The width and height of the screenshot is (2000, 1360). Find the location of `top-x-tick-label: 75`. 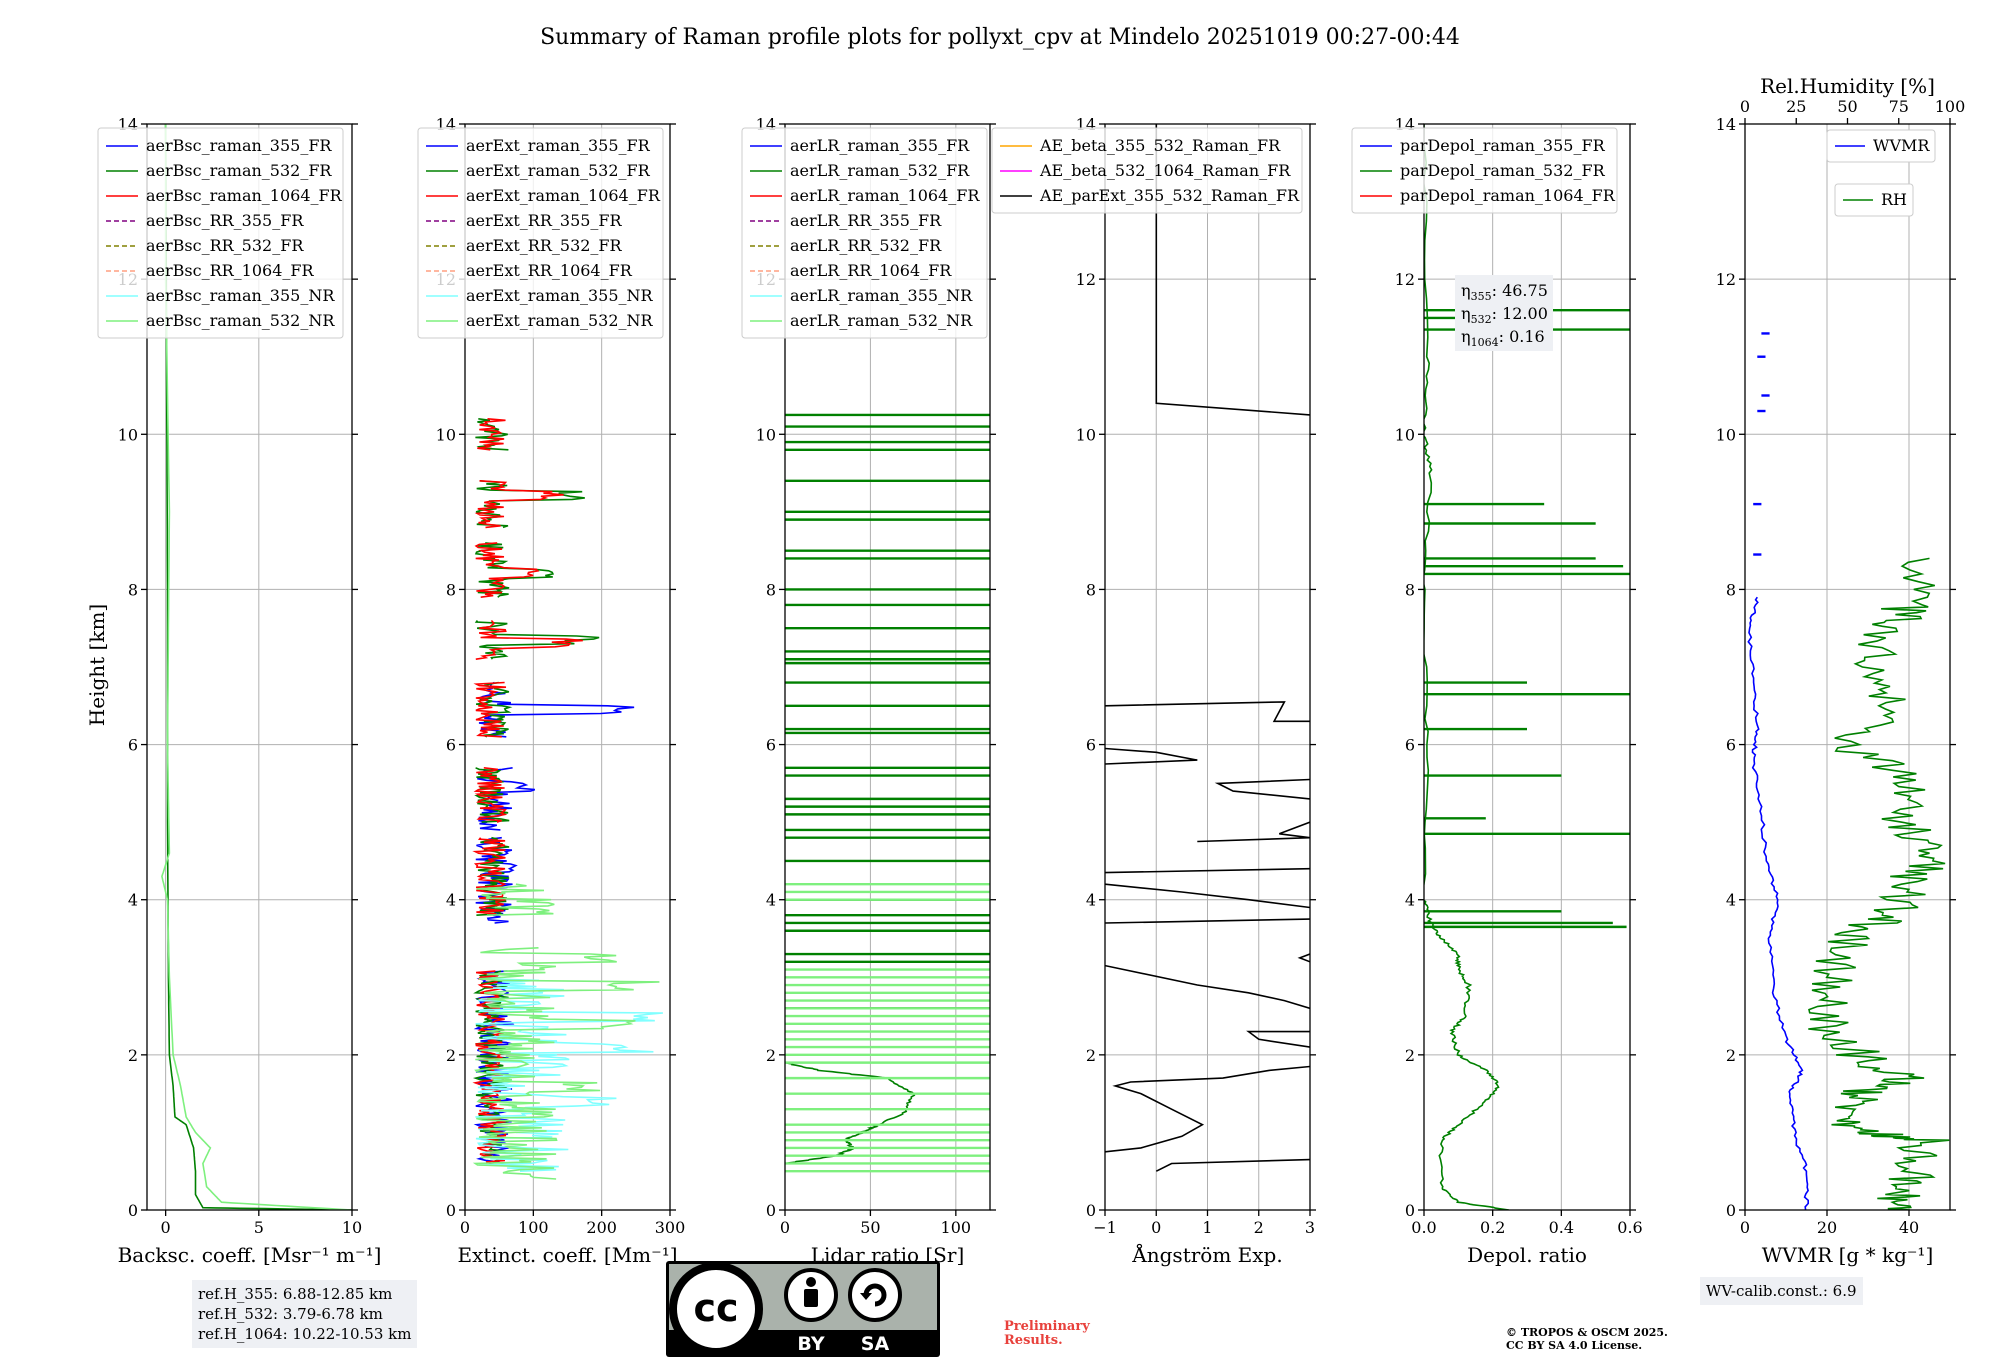

top-x-tick-label: 75 is located at coordinates (1899, 106).